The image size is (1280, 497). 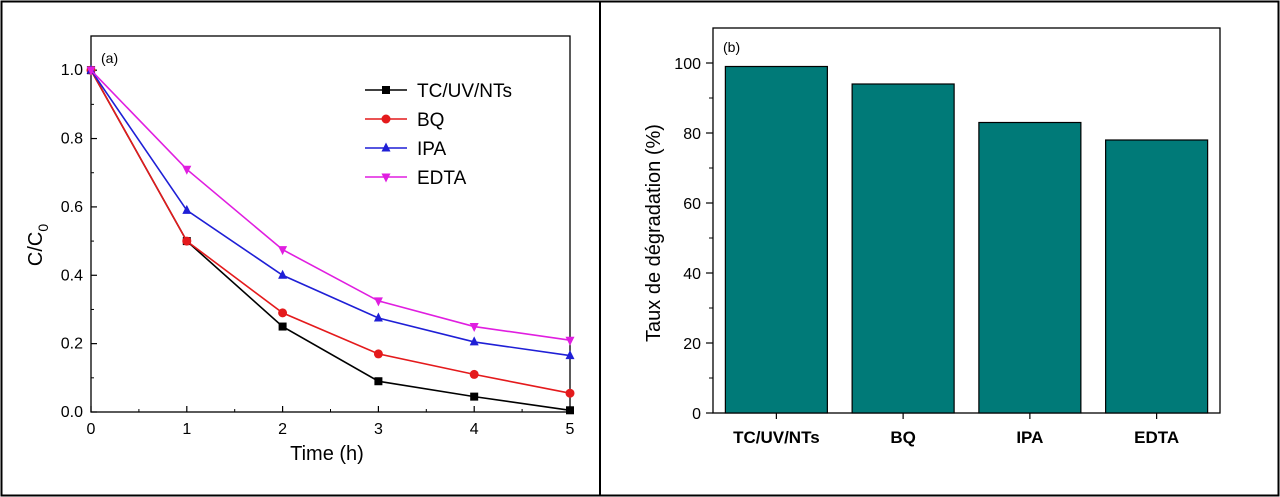 What do you see at coordinates (696, 414) in the screenshot?
I see `y-tick-label: 0` at bounding box center [696, 414].